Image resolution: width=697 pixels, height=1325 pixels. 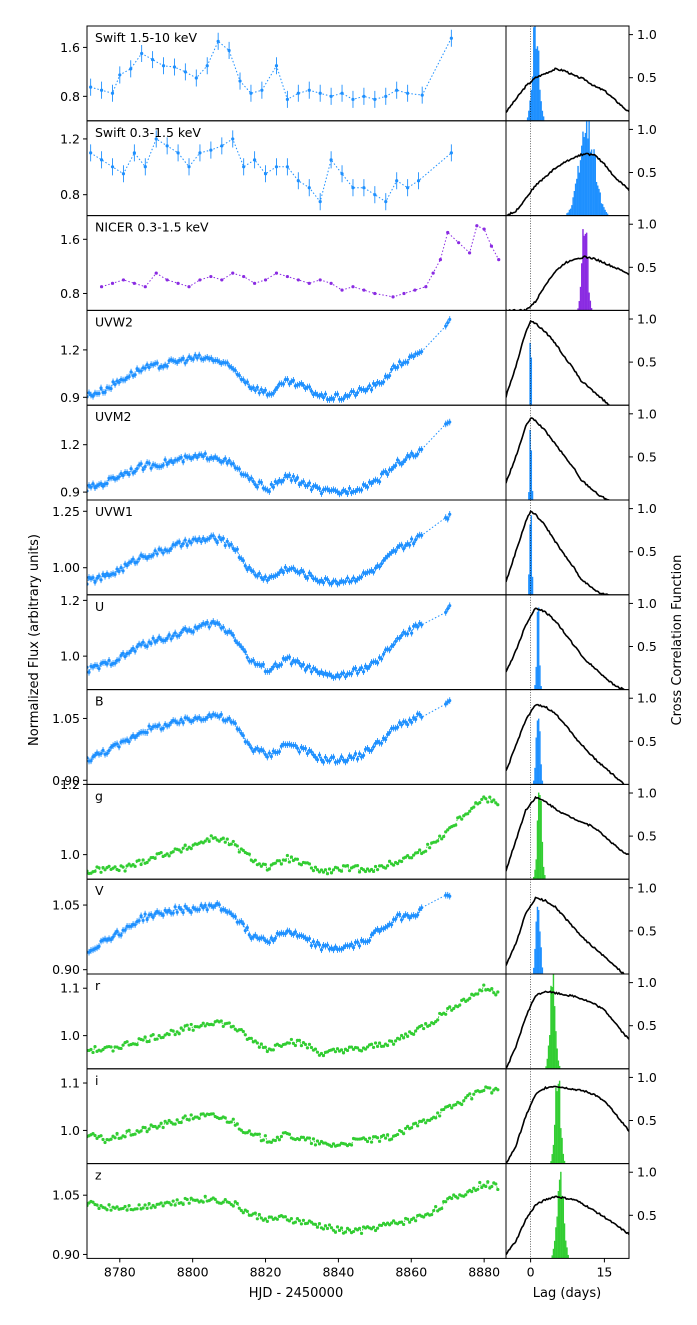 What do you see at coordinates (114, 321) in the screenshot?
I see `panel-label-3: UVW2` at bounding box center [114, 321].